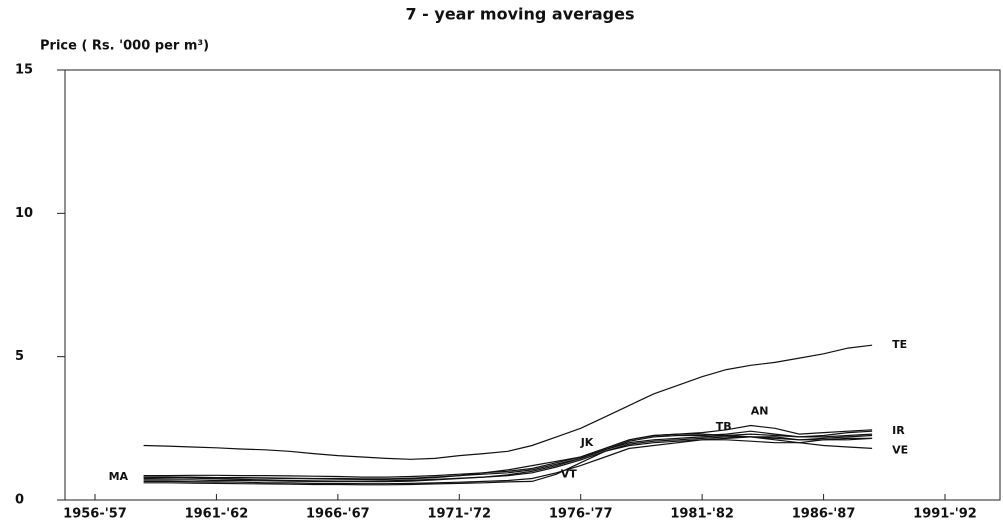  Describe the element at coordinates (569, 474) in the screenshot. I see `series-label: VT` at that location.